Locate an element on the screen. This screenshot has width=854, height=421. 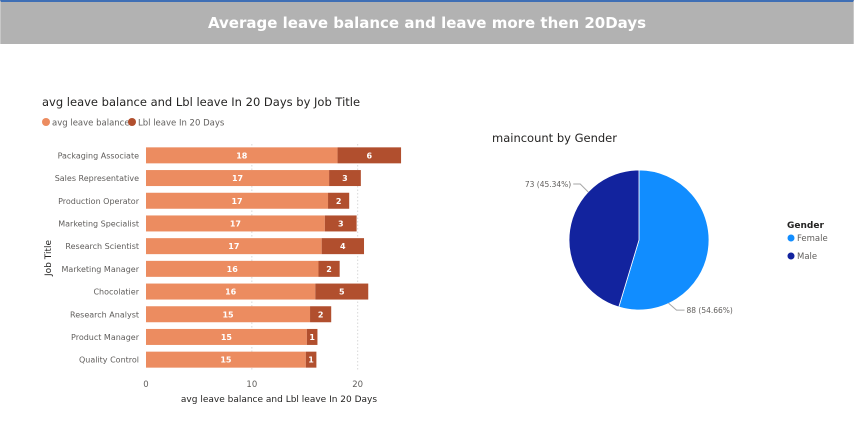
bar-lbl-leave-in-20-days-research-analyst is located at coordinates (321, 314).